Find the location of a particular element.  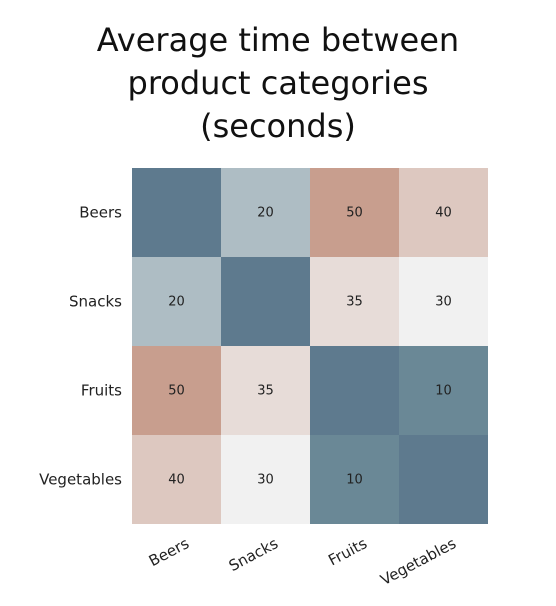

heatmap-cell-fruits-beers is located at coordinates (176, 390).